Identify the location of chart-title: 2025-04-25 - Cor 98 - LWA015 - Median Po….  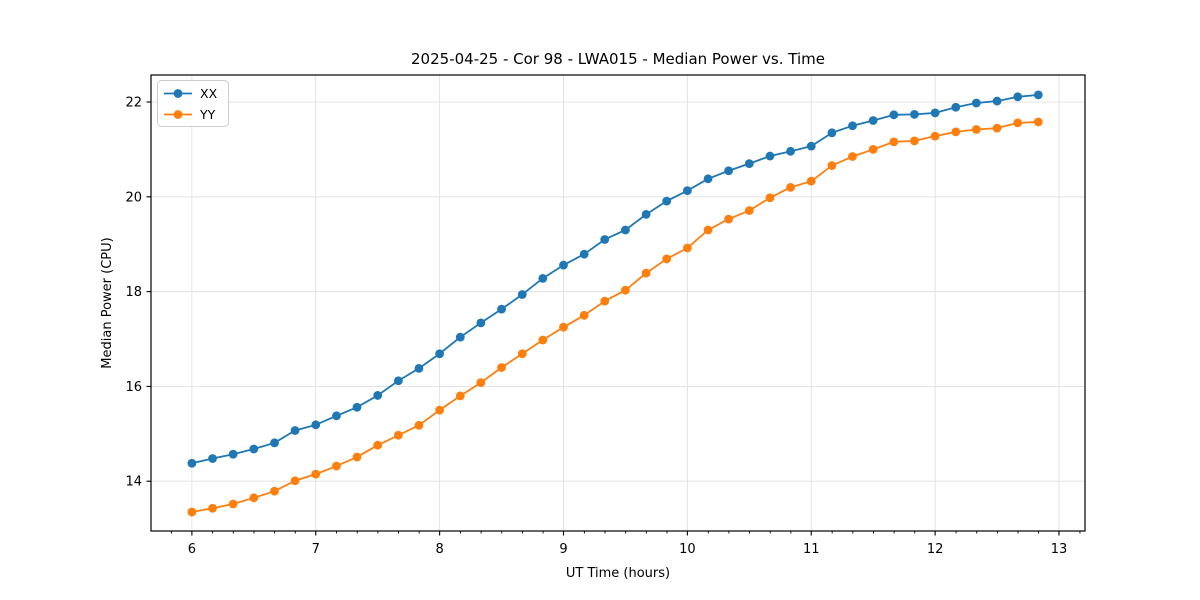
(618, 59).